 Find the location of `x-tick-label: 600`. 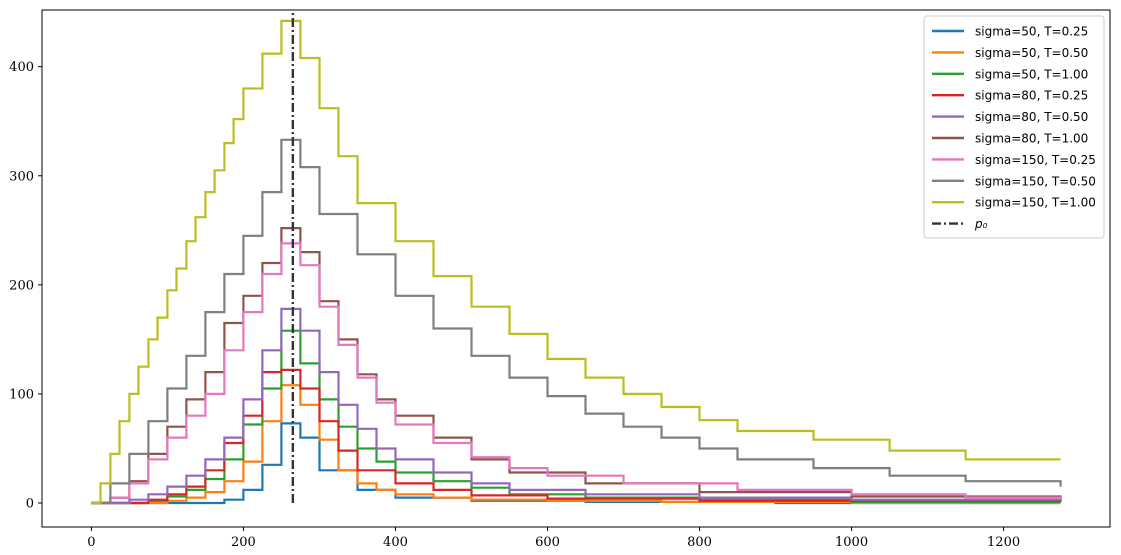

x-tick-label: 600 is located at coordinates (547, 542).